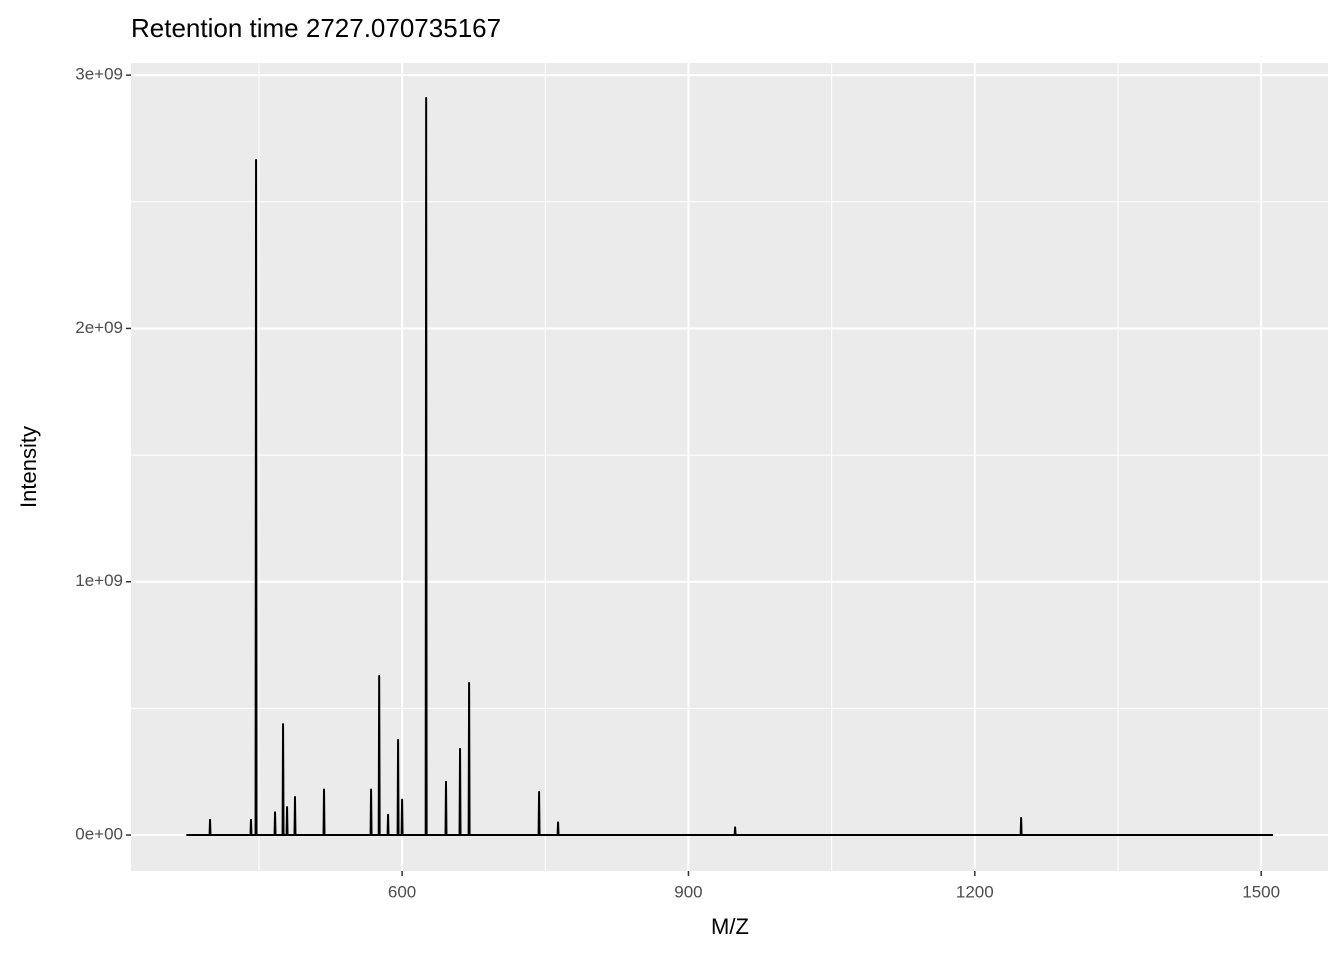 The width and height of the screenshot is (1344, 960). What do you see at coordinates (730, 926) in the screenshot?
I see `x-axis-title: M/Z` at bounding box center [730, 926].